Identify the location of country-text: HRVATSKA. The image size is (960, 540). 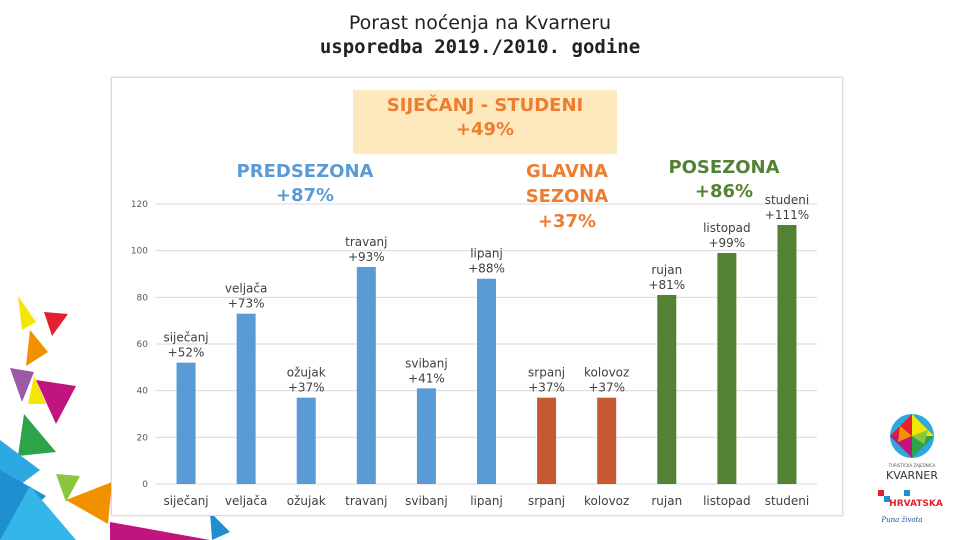
(916, 504).